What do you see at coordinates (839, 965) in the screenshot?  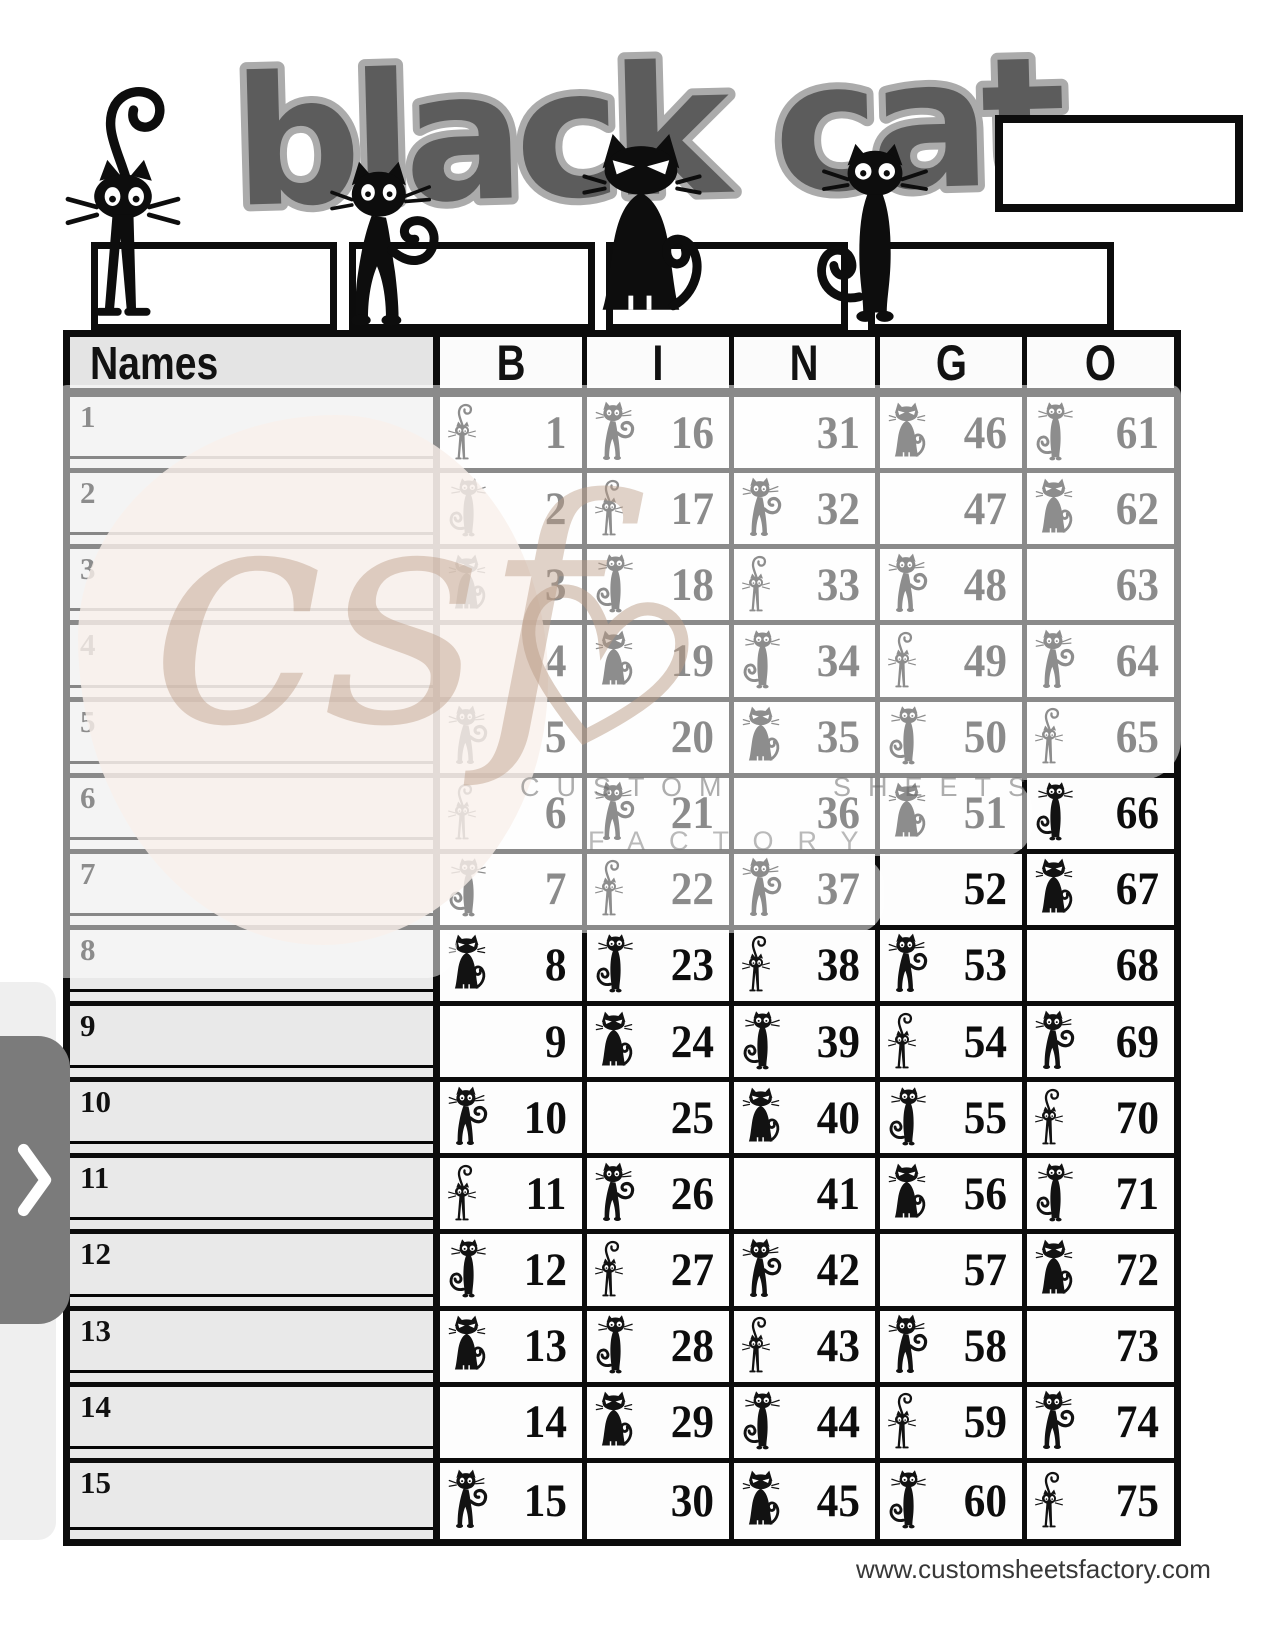 I see `cell-number: 38` at bounding box center [839, 965].